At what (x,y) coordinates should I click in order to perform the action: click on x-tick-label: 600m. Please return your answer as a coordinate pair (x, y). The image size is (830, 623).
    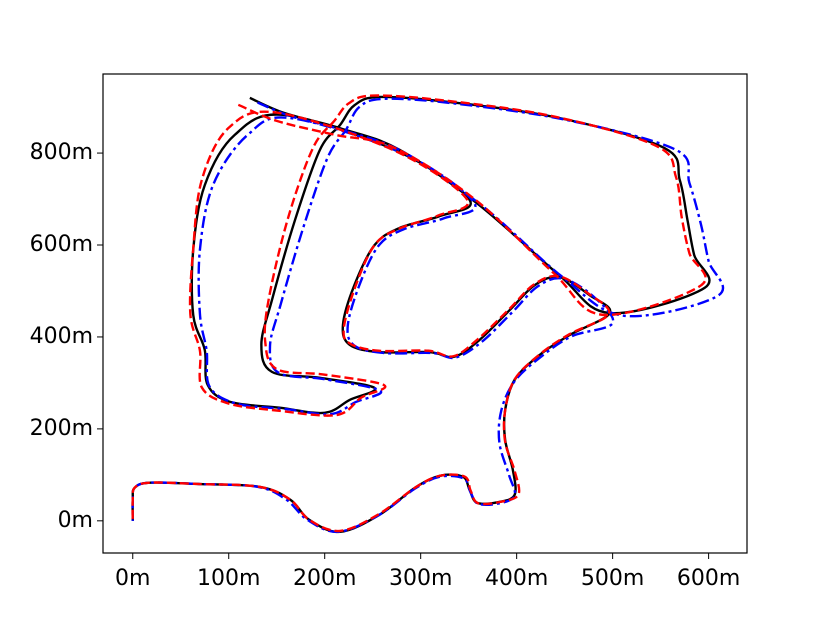
    Looking at the image, I should click on (708, 578).